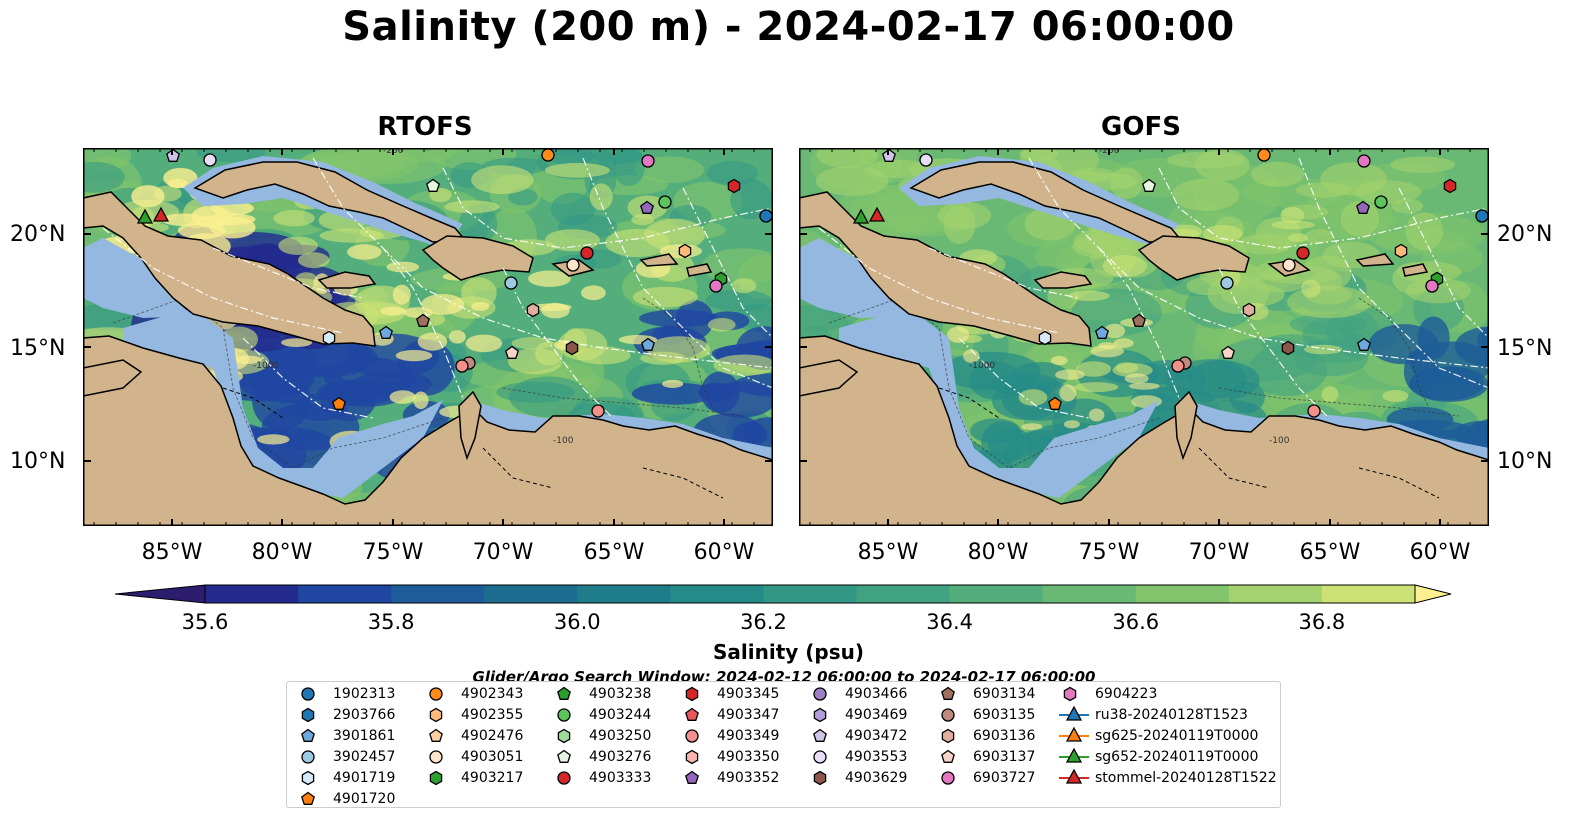 This screenshot has width=1577, height=827. I want to click on shallow-shelf-region, so click(999, 403).